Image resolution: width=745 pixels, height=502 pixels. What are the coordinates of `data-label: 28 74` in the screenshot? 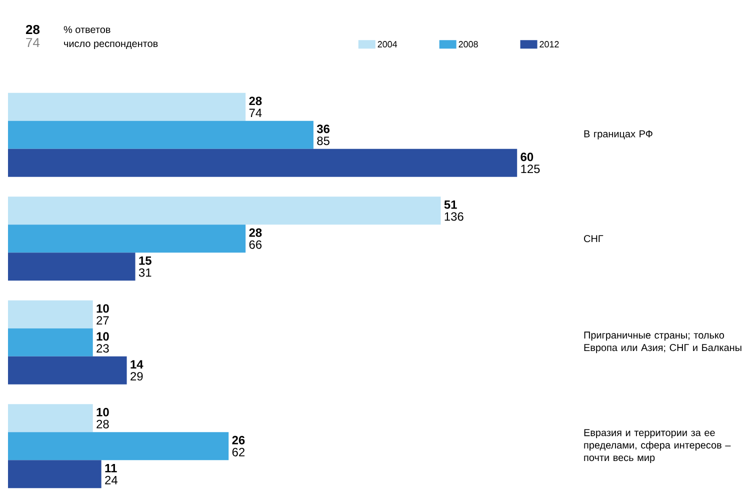 It's located at (255, 107).